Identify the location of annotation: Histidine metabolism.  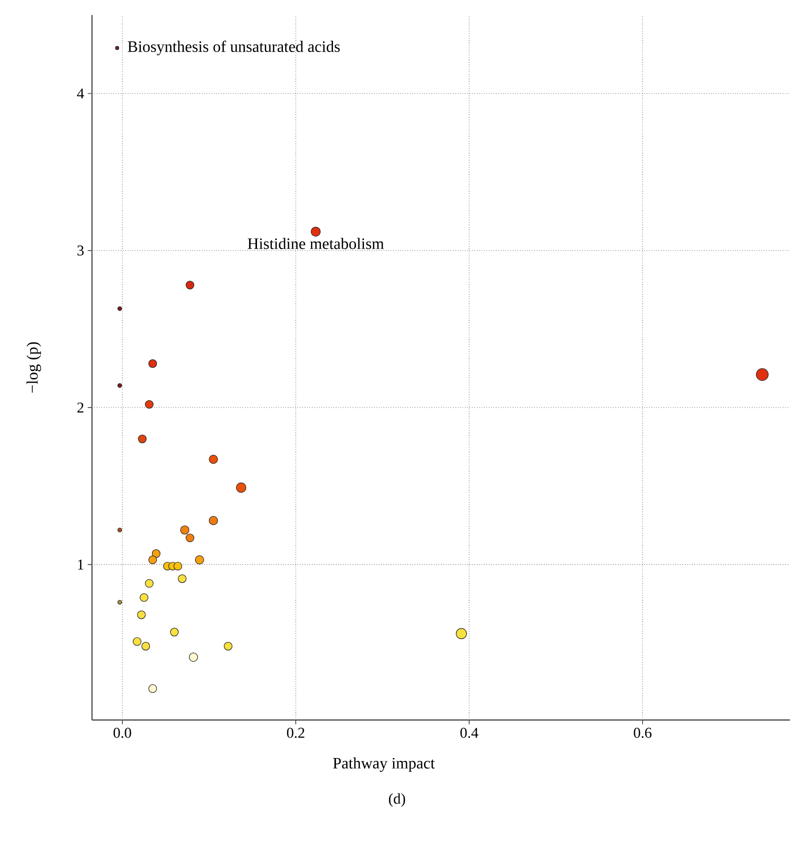
(316, 244).